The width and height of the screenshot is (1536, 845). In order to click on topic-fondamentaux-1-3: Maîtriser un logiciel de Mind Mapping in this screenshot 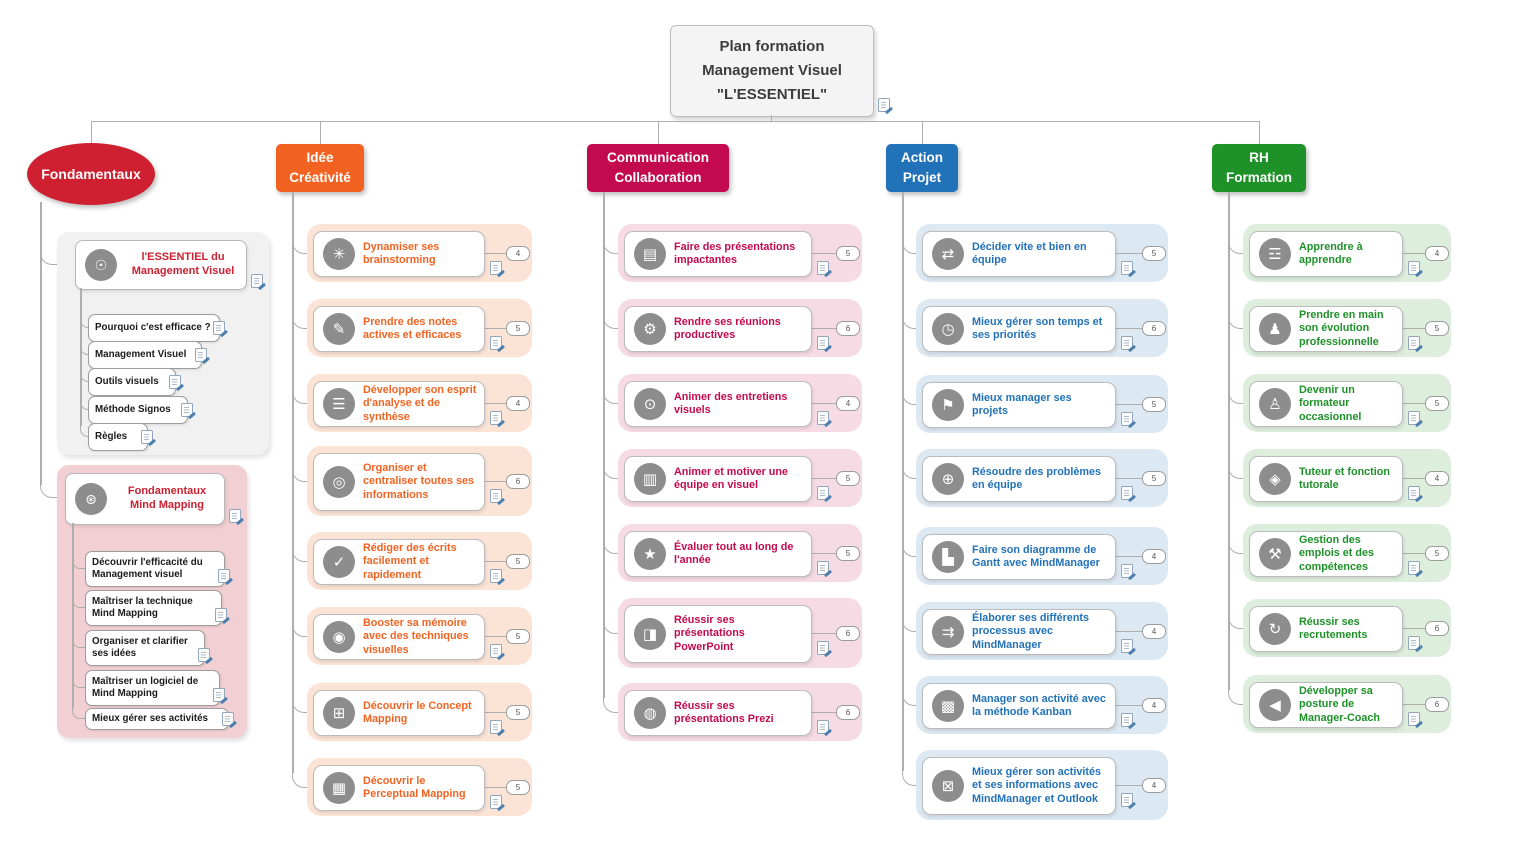, I will do `click(152, 688)`.